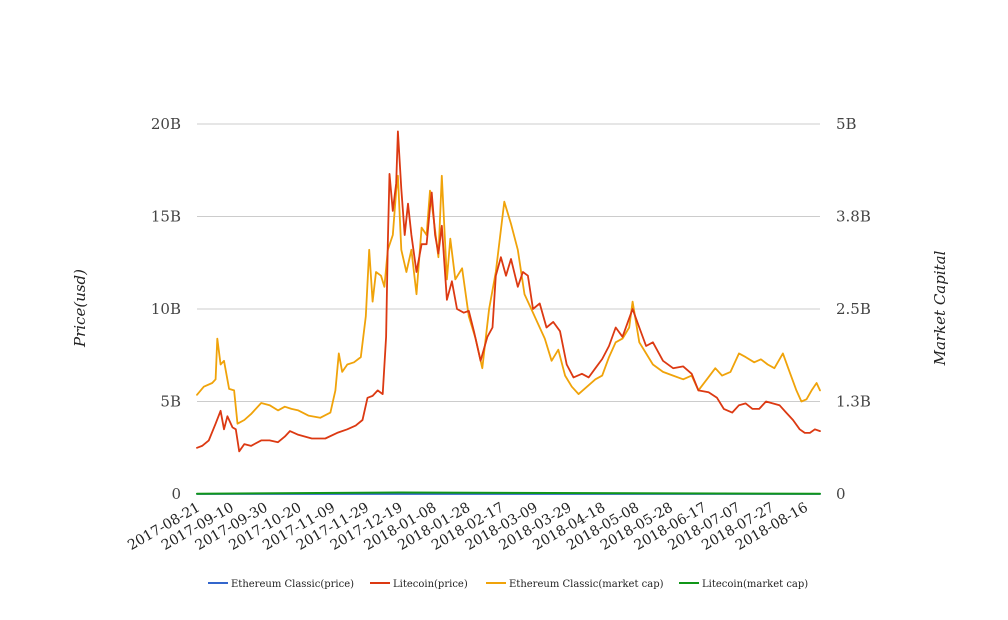  What do you see at coordinates (166, 217) in the screenshot?
I see `y-tick-label: 15B` at bounding box center [166, 217].